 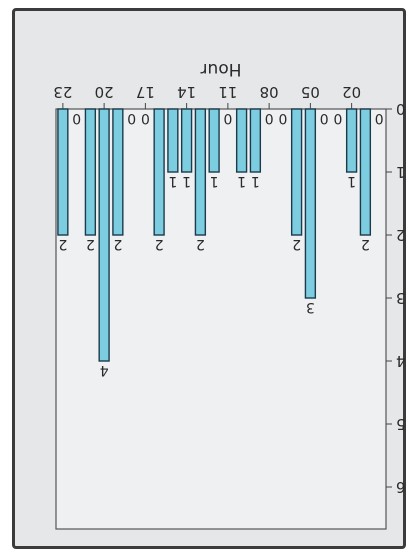 What do you see at coordinates (62, 244) in the screenshot?
I see `bar-value-label-23: 2` at bounding box center [62, 244].